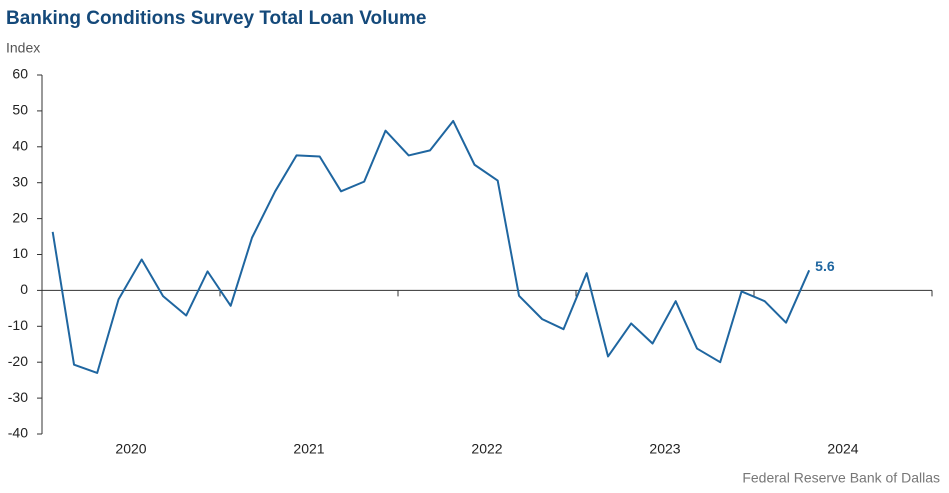 This screenshot has width=949, height=493. Describe the element at coordinates (24, 289) in the screenshot. I see `y-tick-label: 0` at that location.